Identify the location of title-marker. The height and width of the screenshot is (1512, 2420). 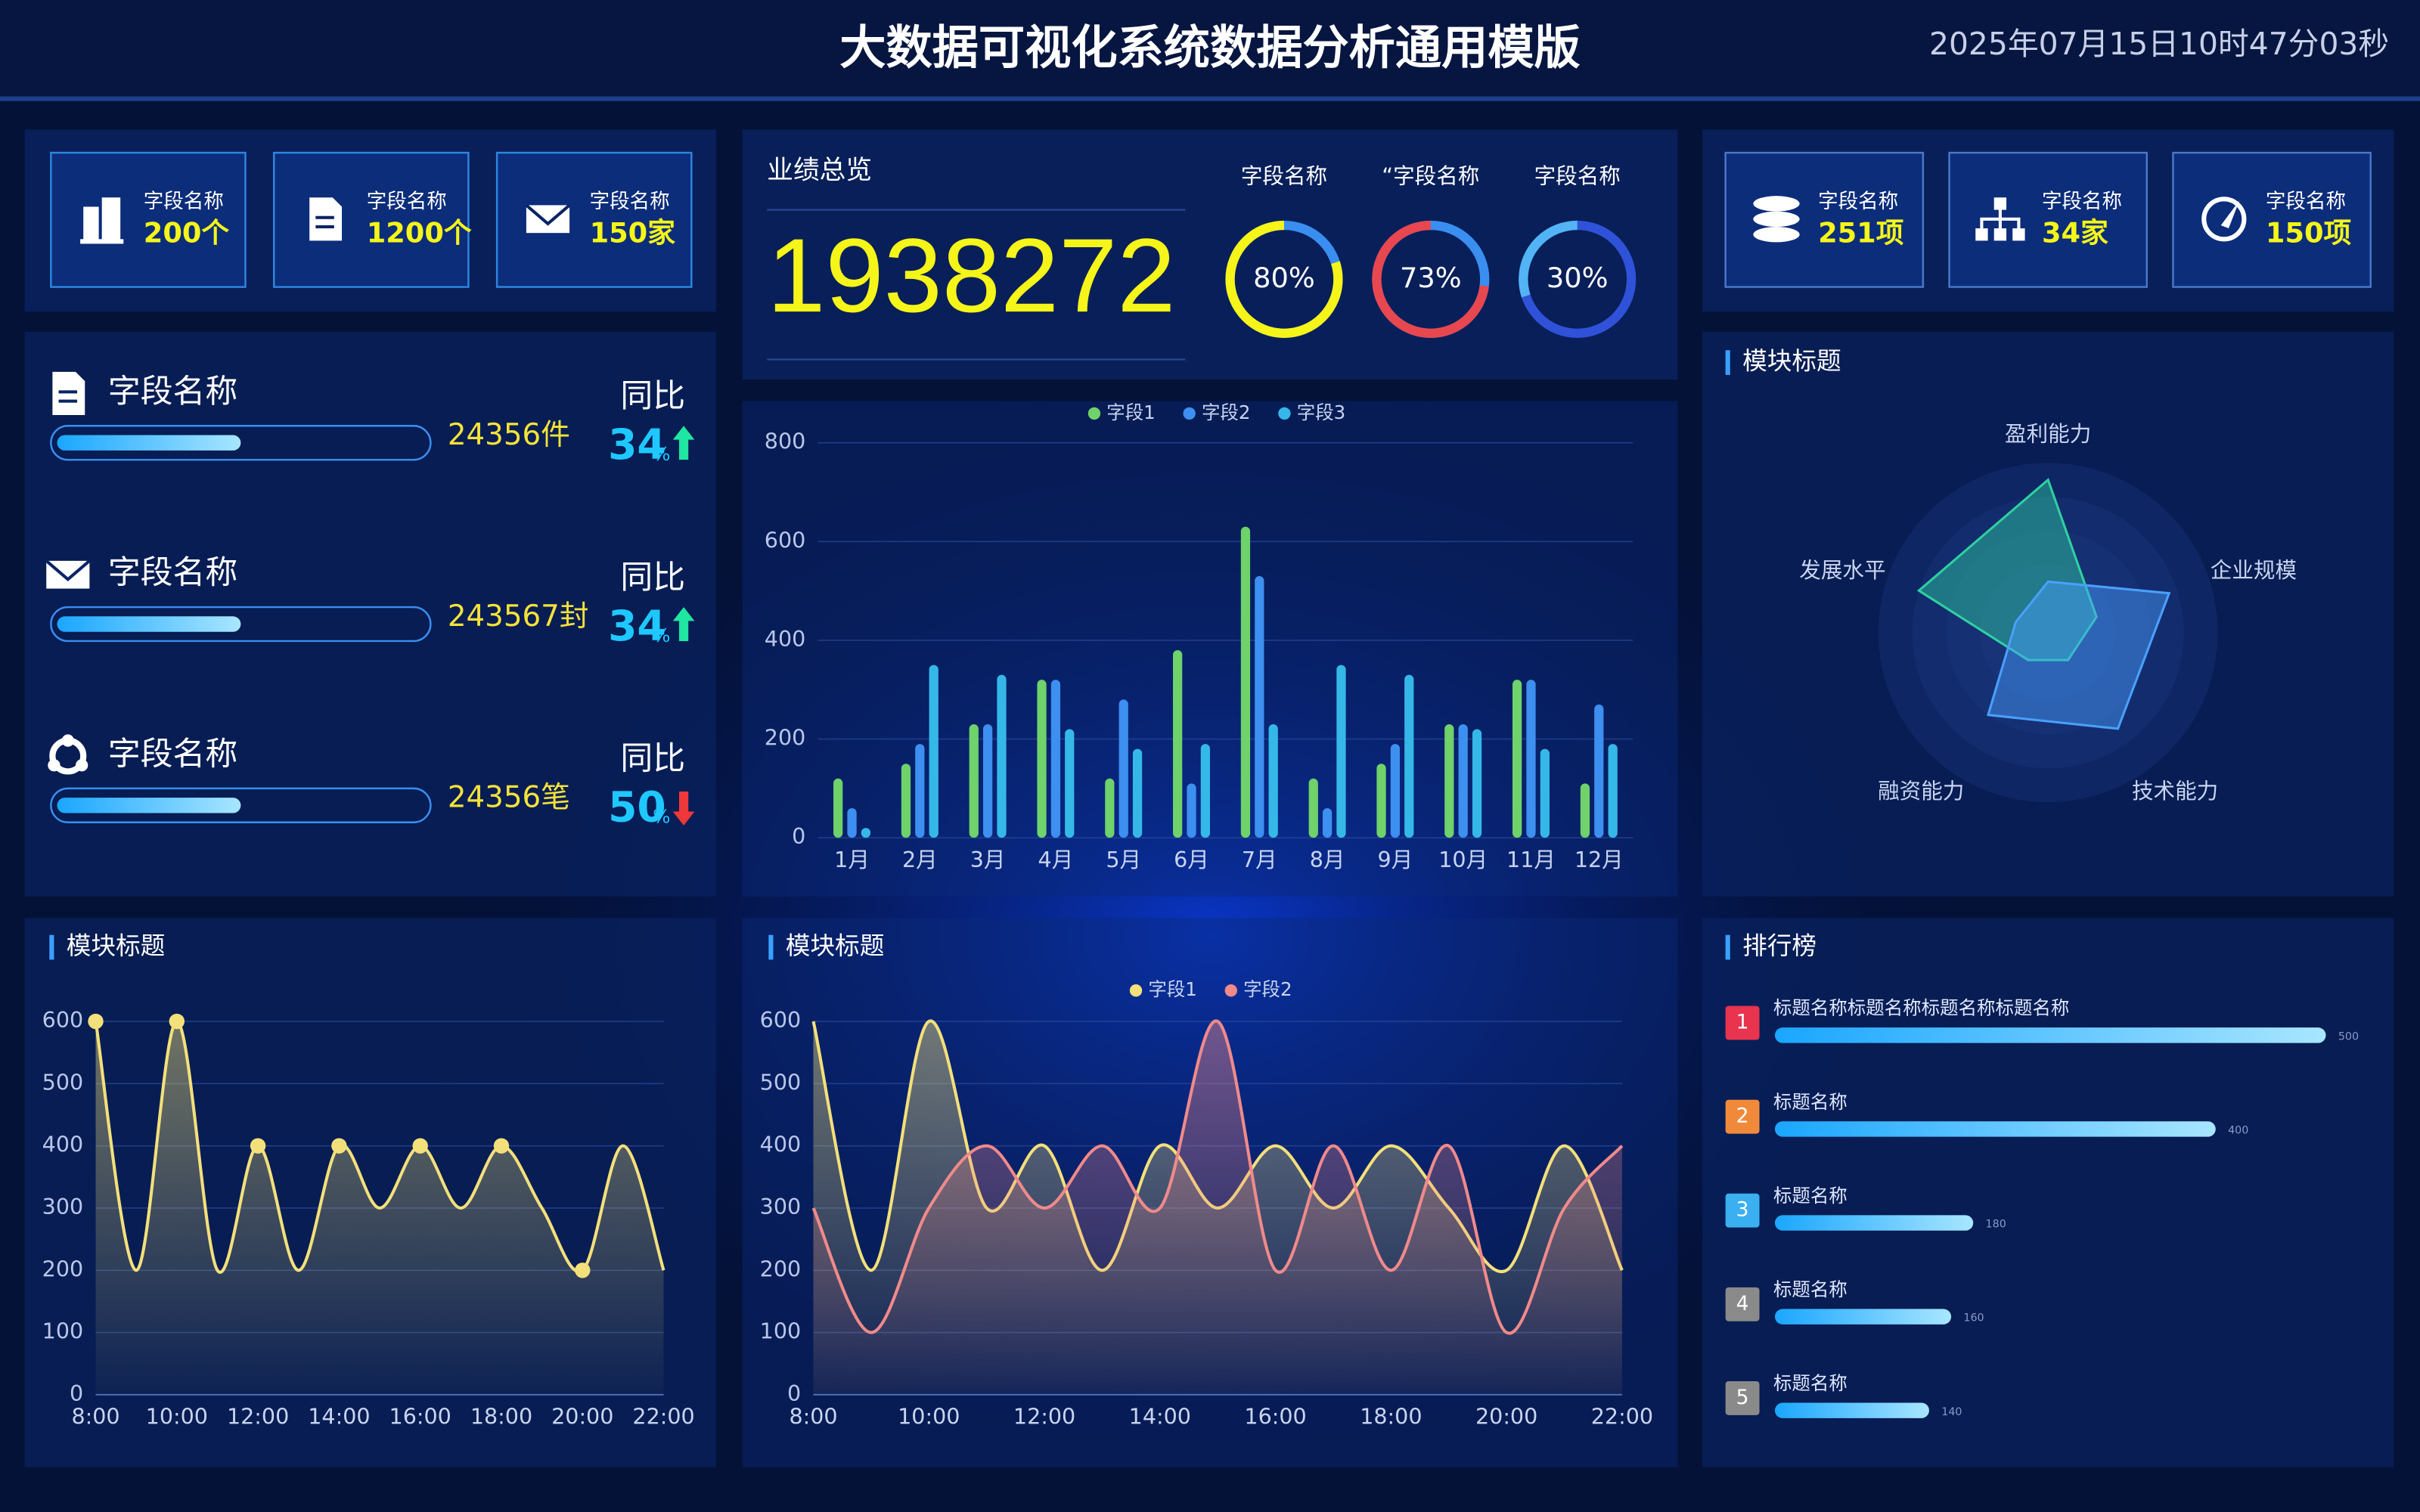
(771, 947).